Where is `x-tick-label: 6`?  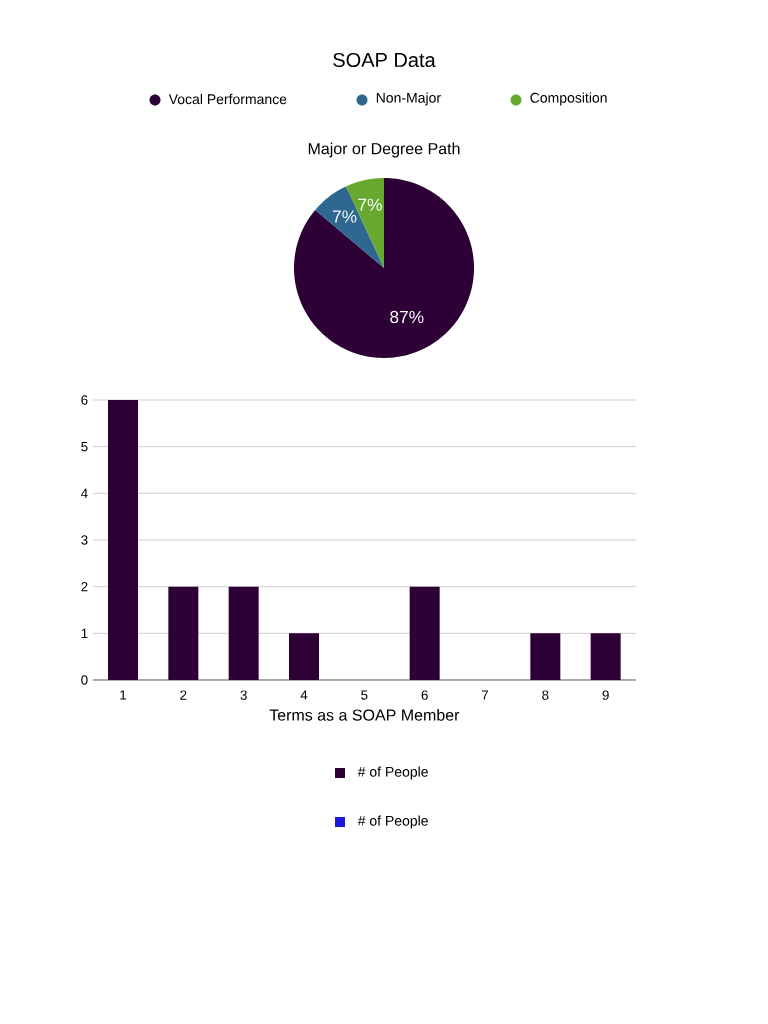
x-tick-label: 6 is located at coordinates (424, 695).